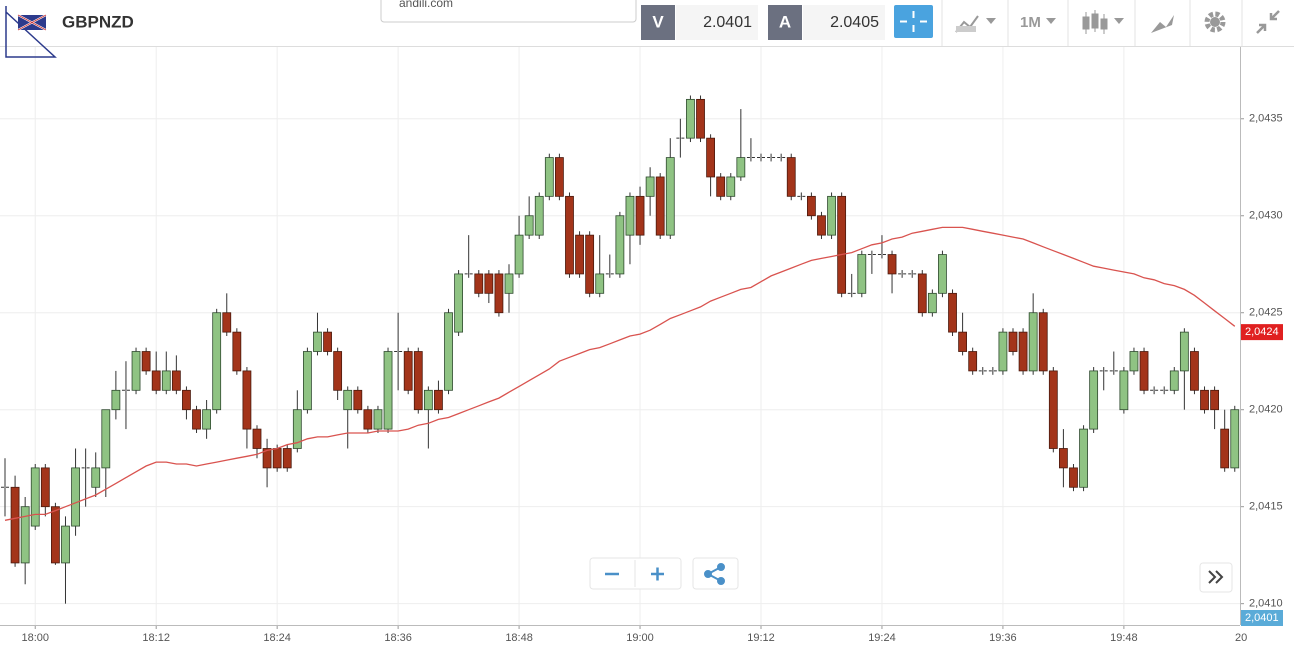  What do you see at coordinates (508, 11) in the screenshot?
I see `popup` at bounding box center [508, 11].